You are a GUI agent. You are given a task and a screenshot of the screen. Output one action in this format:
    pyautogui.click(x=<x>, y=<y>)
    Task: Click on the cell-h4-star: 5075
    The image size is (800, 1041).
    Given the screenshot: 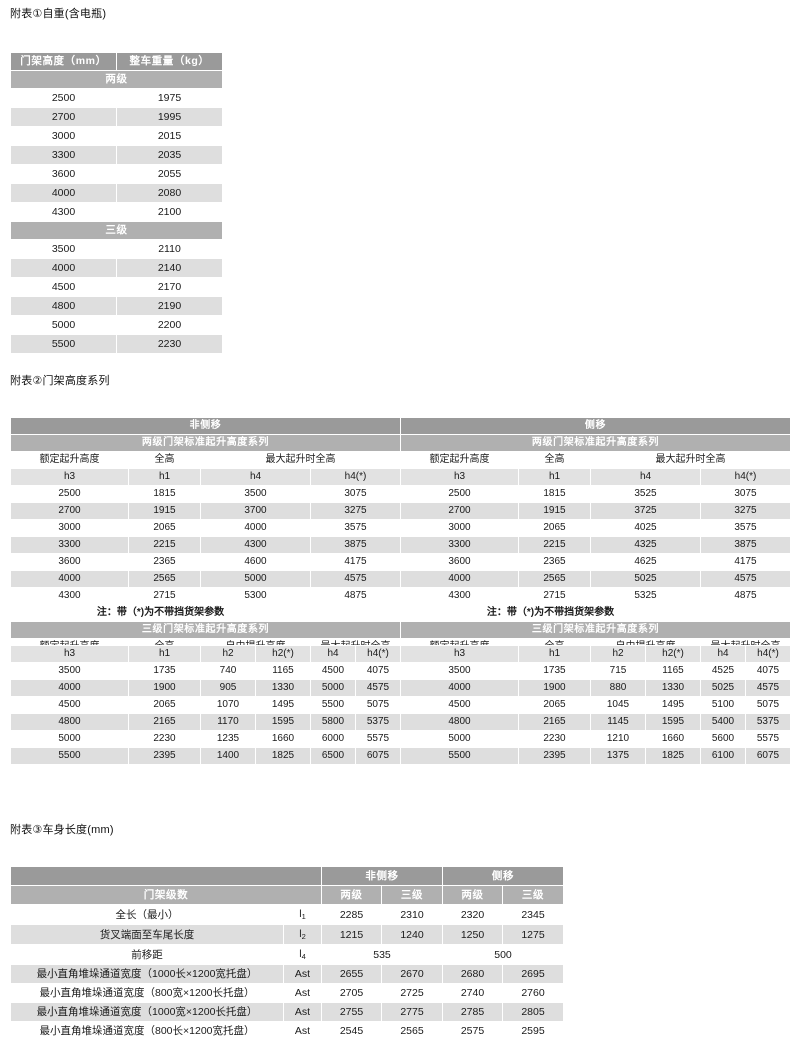 What is the action you would take?
    pyautogui.click(x=378, y=705)
    